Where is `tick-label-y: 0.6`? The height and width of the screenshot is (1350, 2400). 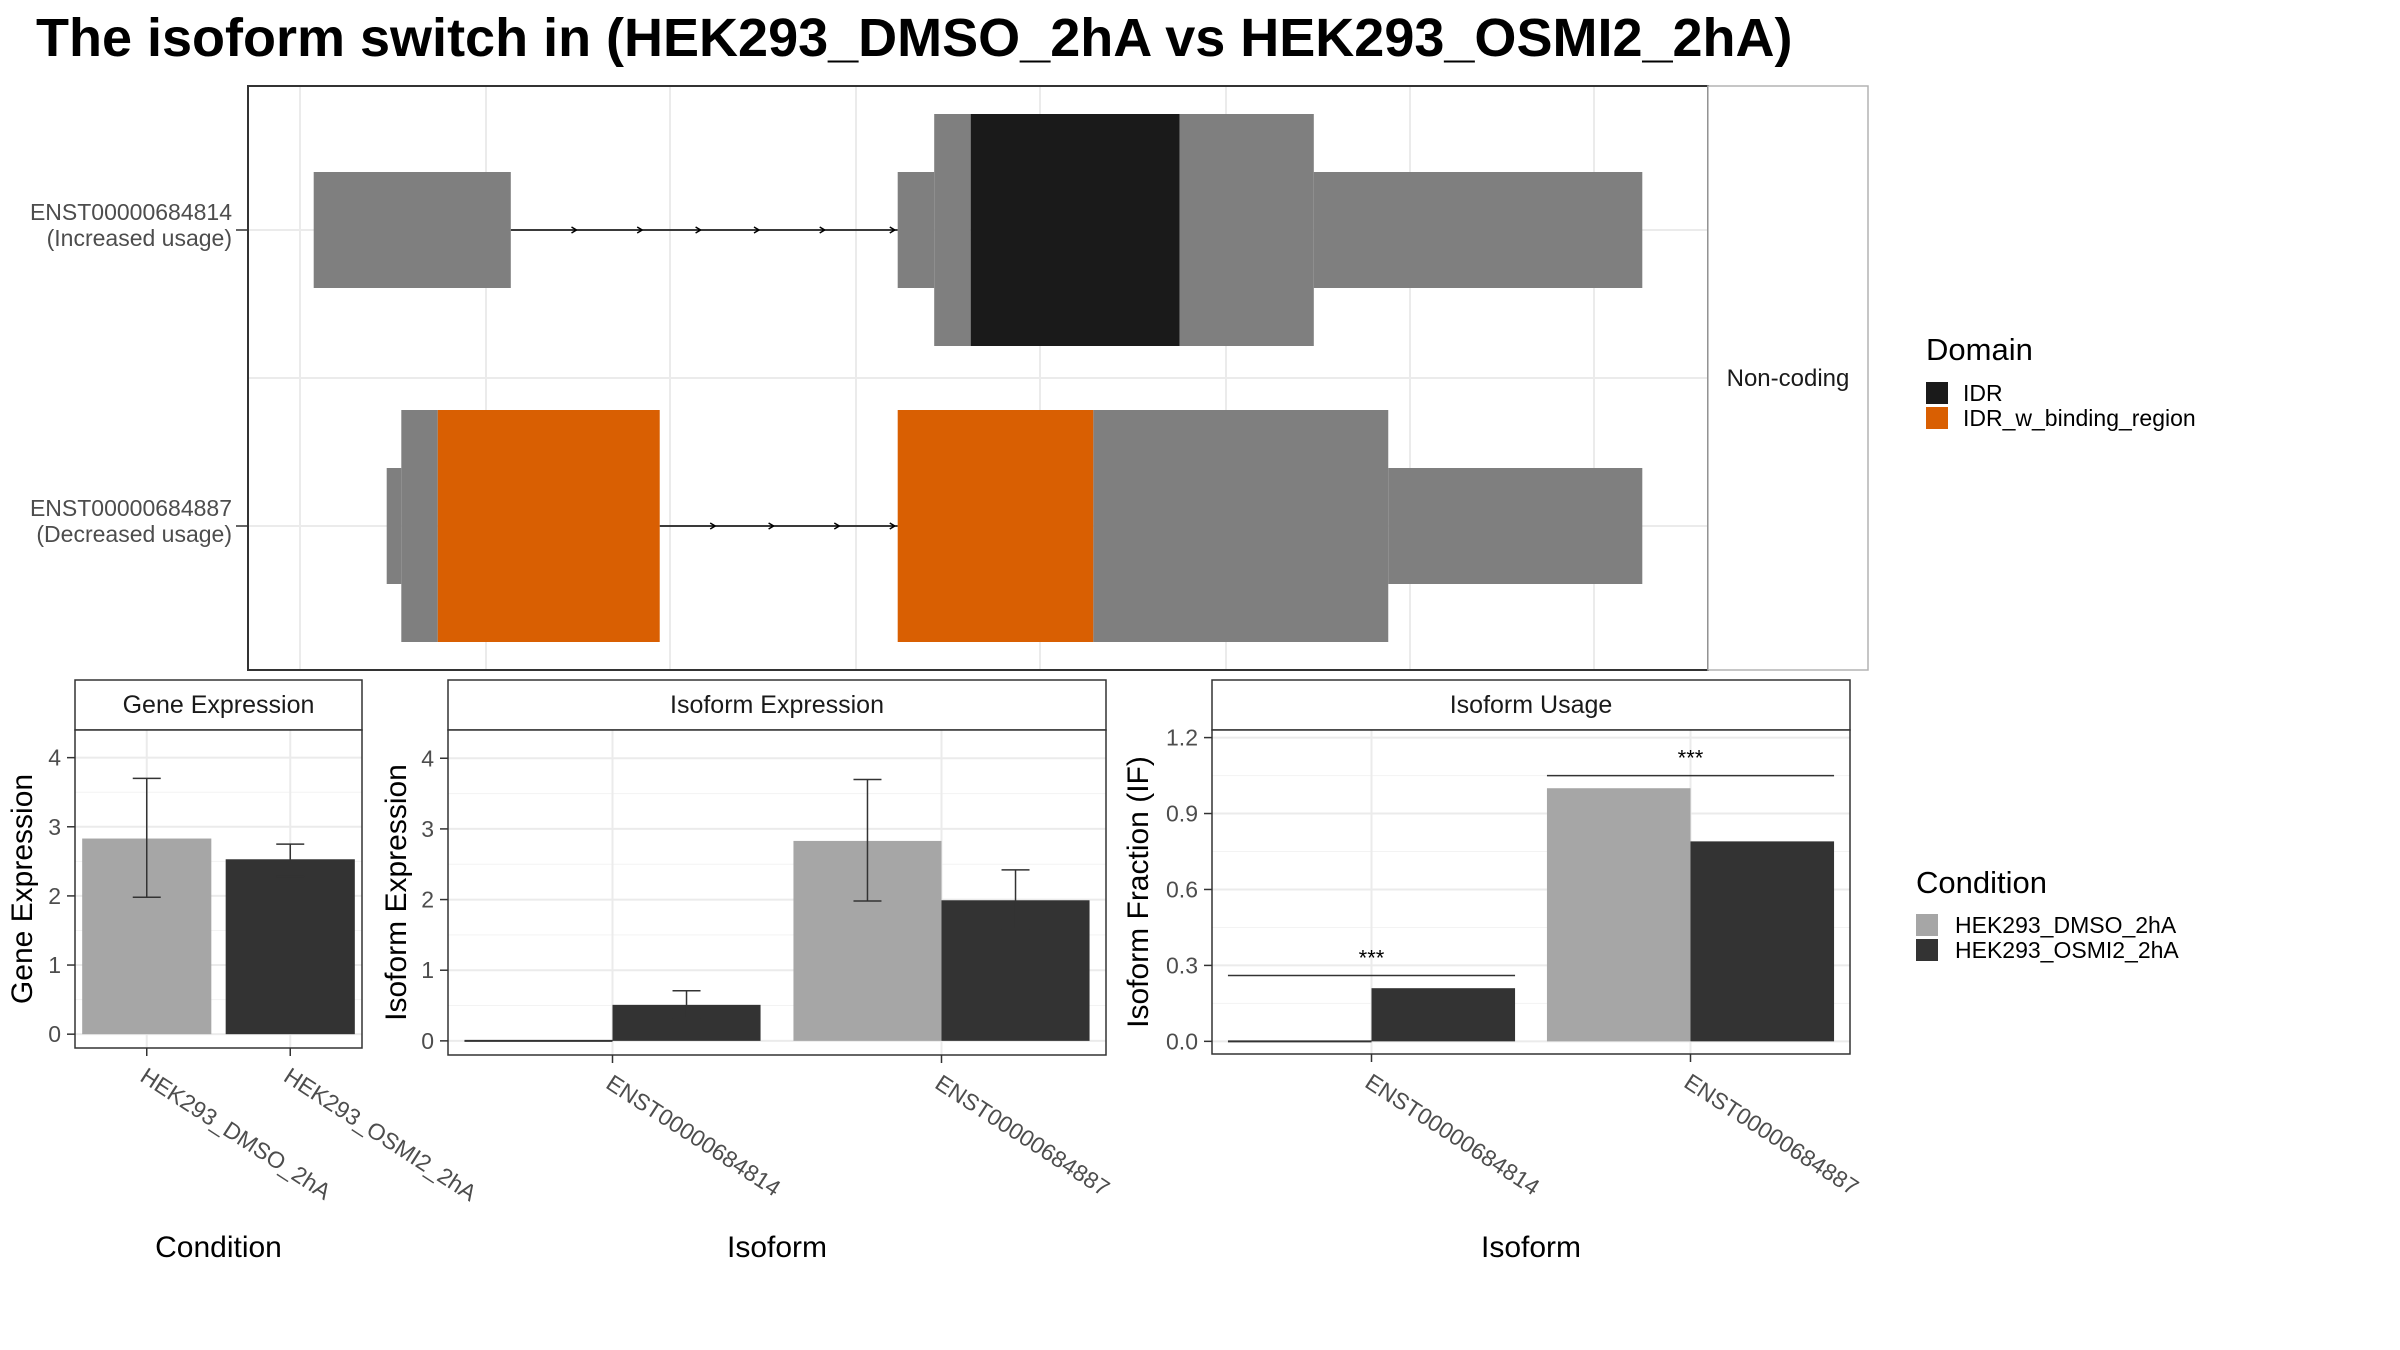 tick-label-y: 0.6 is located at coordinates (1182, 889).